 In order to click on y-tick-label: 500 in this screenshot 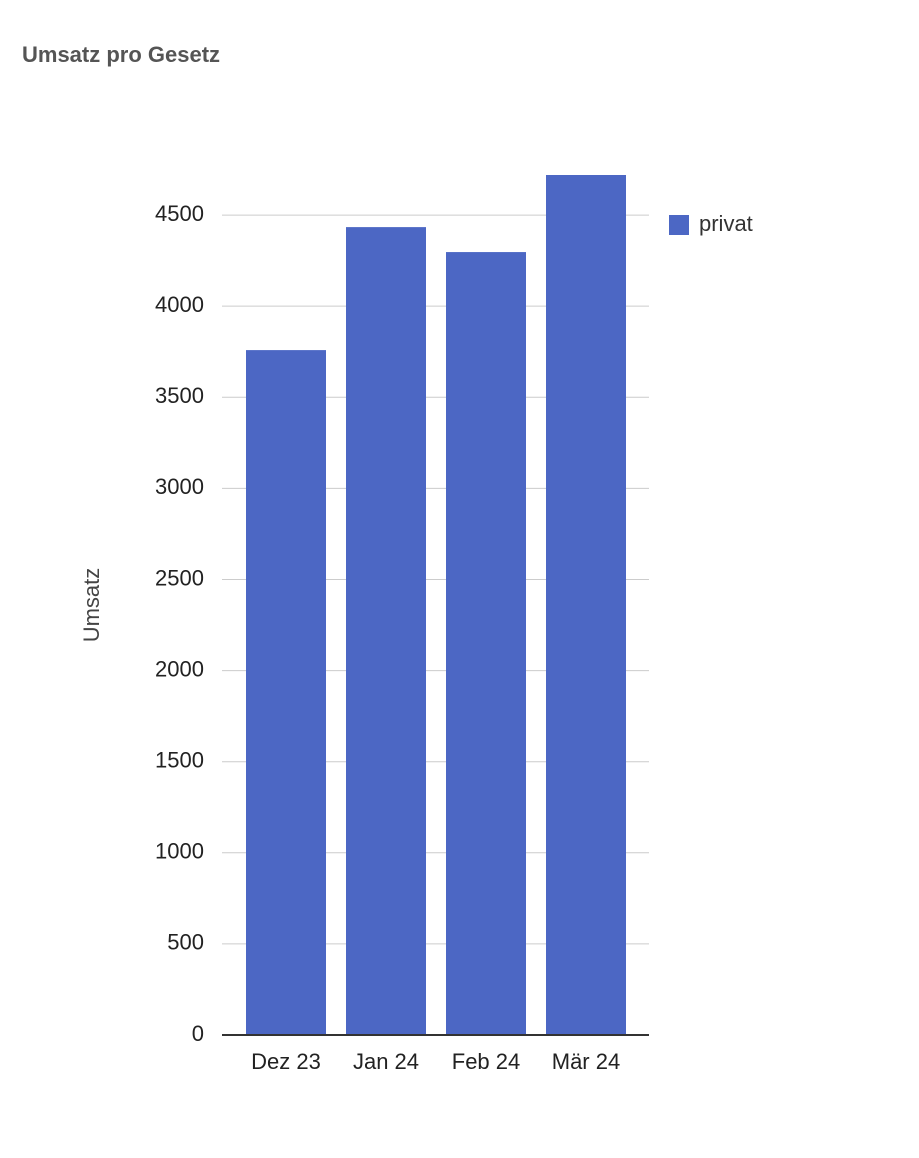, I will do `click(185, 942)`.